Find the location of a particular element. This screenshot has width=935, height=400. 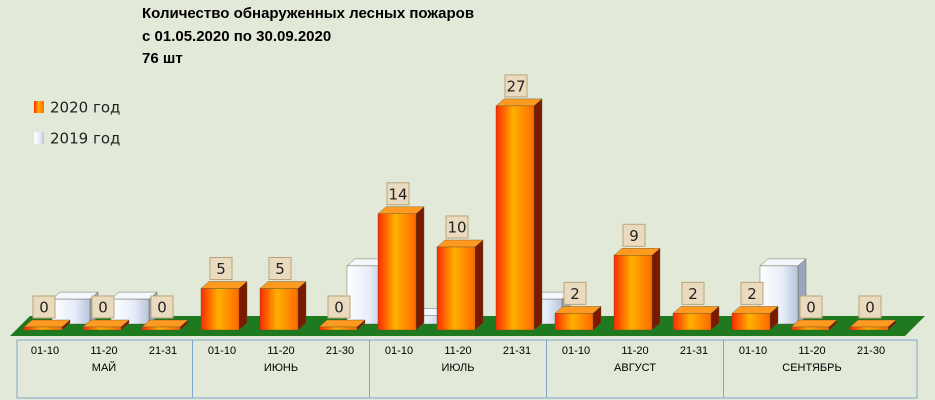

legend-label: 2020 год is located at coordinates (85, 108).